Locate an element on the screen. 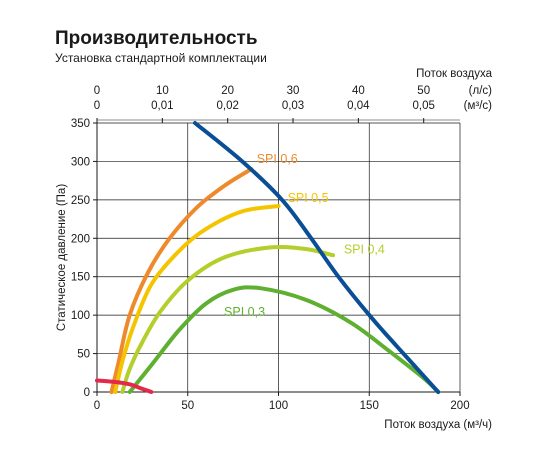 The height and width of the screenshot is (467, 551). series-spi-0-4-line is located at coordinates (227, 319).